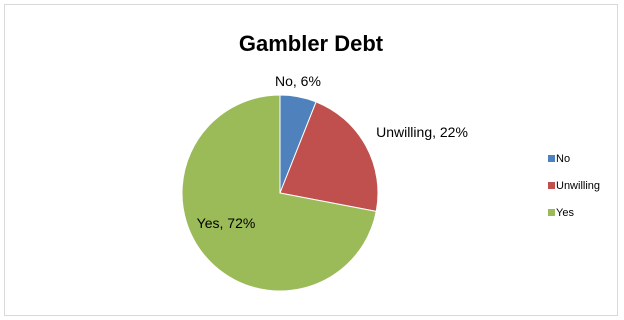 This screenshot has height=320, width=624. Describe the element at coordinates (422, 132) in the screenshot. I see `data-label-unwilling: Unwilling, 22%` at that location.